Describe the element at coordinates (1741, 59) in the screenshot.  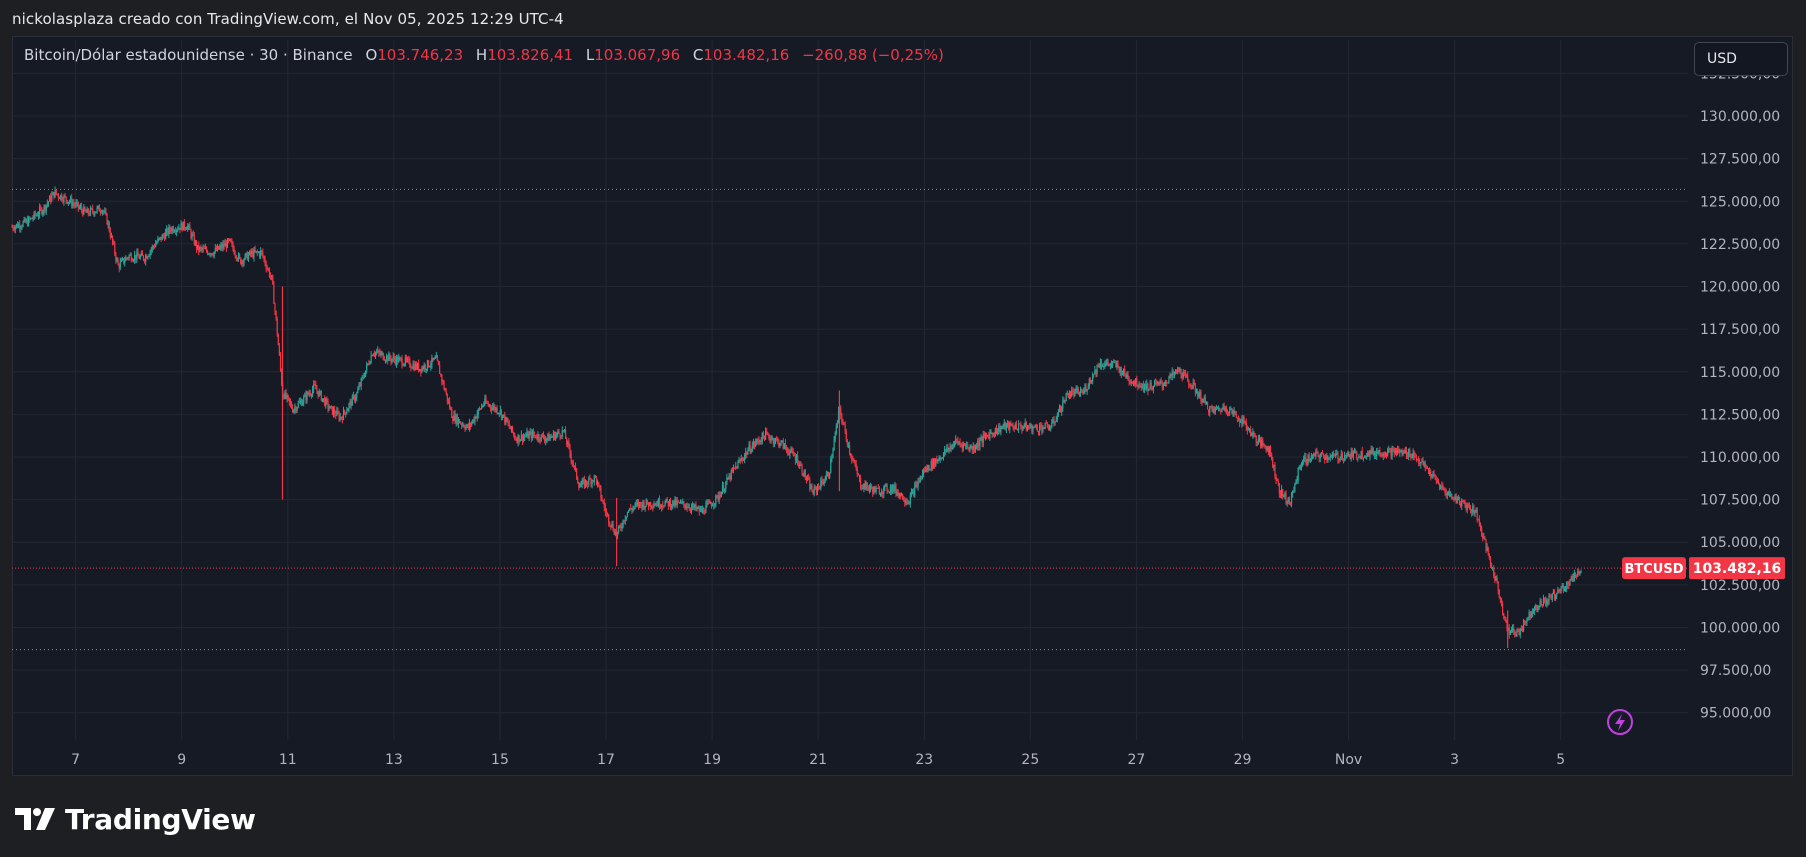
I see `currency-button: USD` at that location.